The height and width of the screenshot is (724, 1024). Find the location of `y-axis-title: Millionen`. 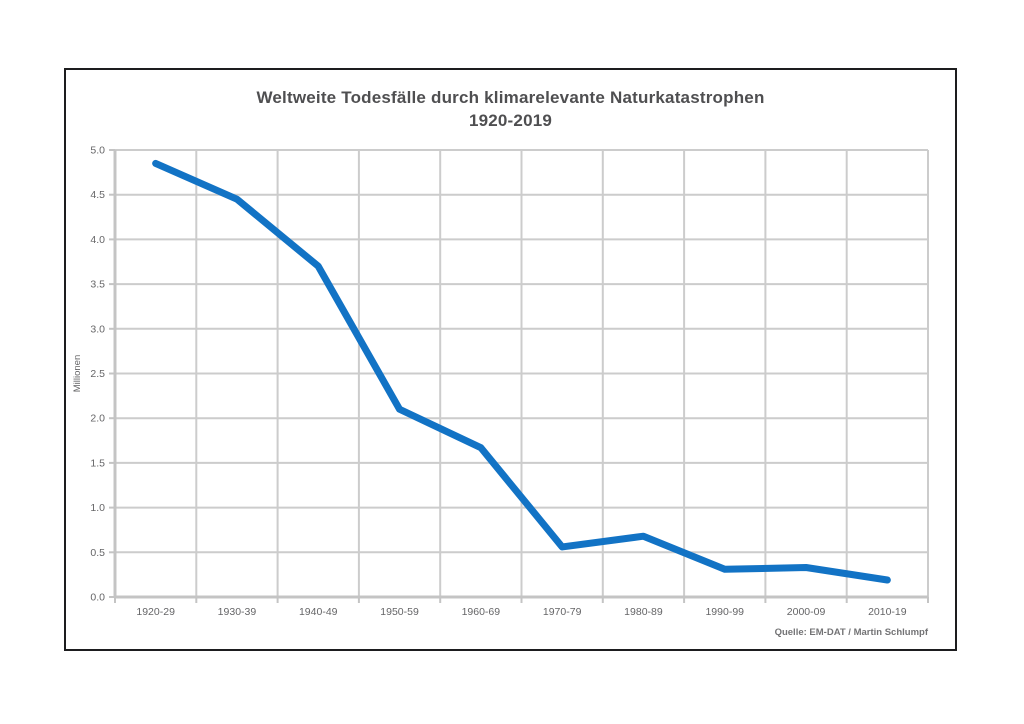

y-axis-title: Millionen is located at coordinates (77, 374).